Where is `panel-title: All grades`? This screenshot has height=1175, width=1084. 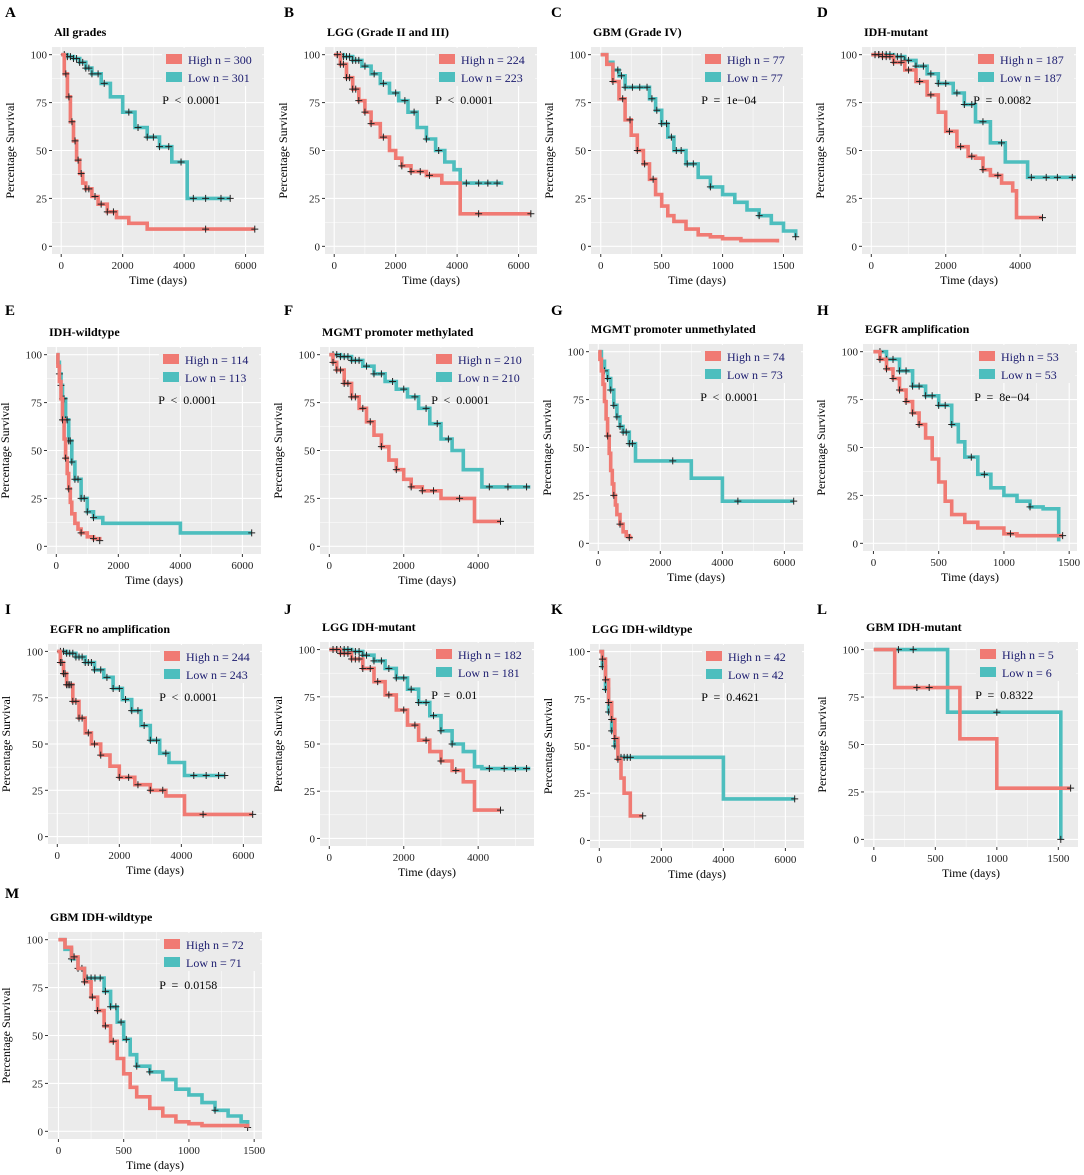 panel-title: All grades is located at coordinates (80, 32).